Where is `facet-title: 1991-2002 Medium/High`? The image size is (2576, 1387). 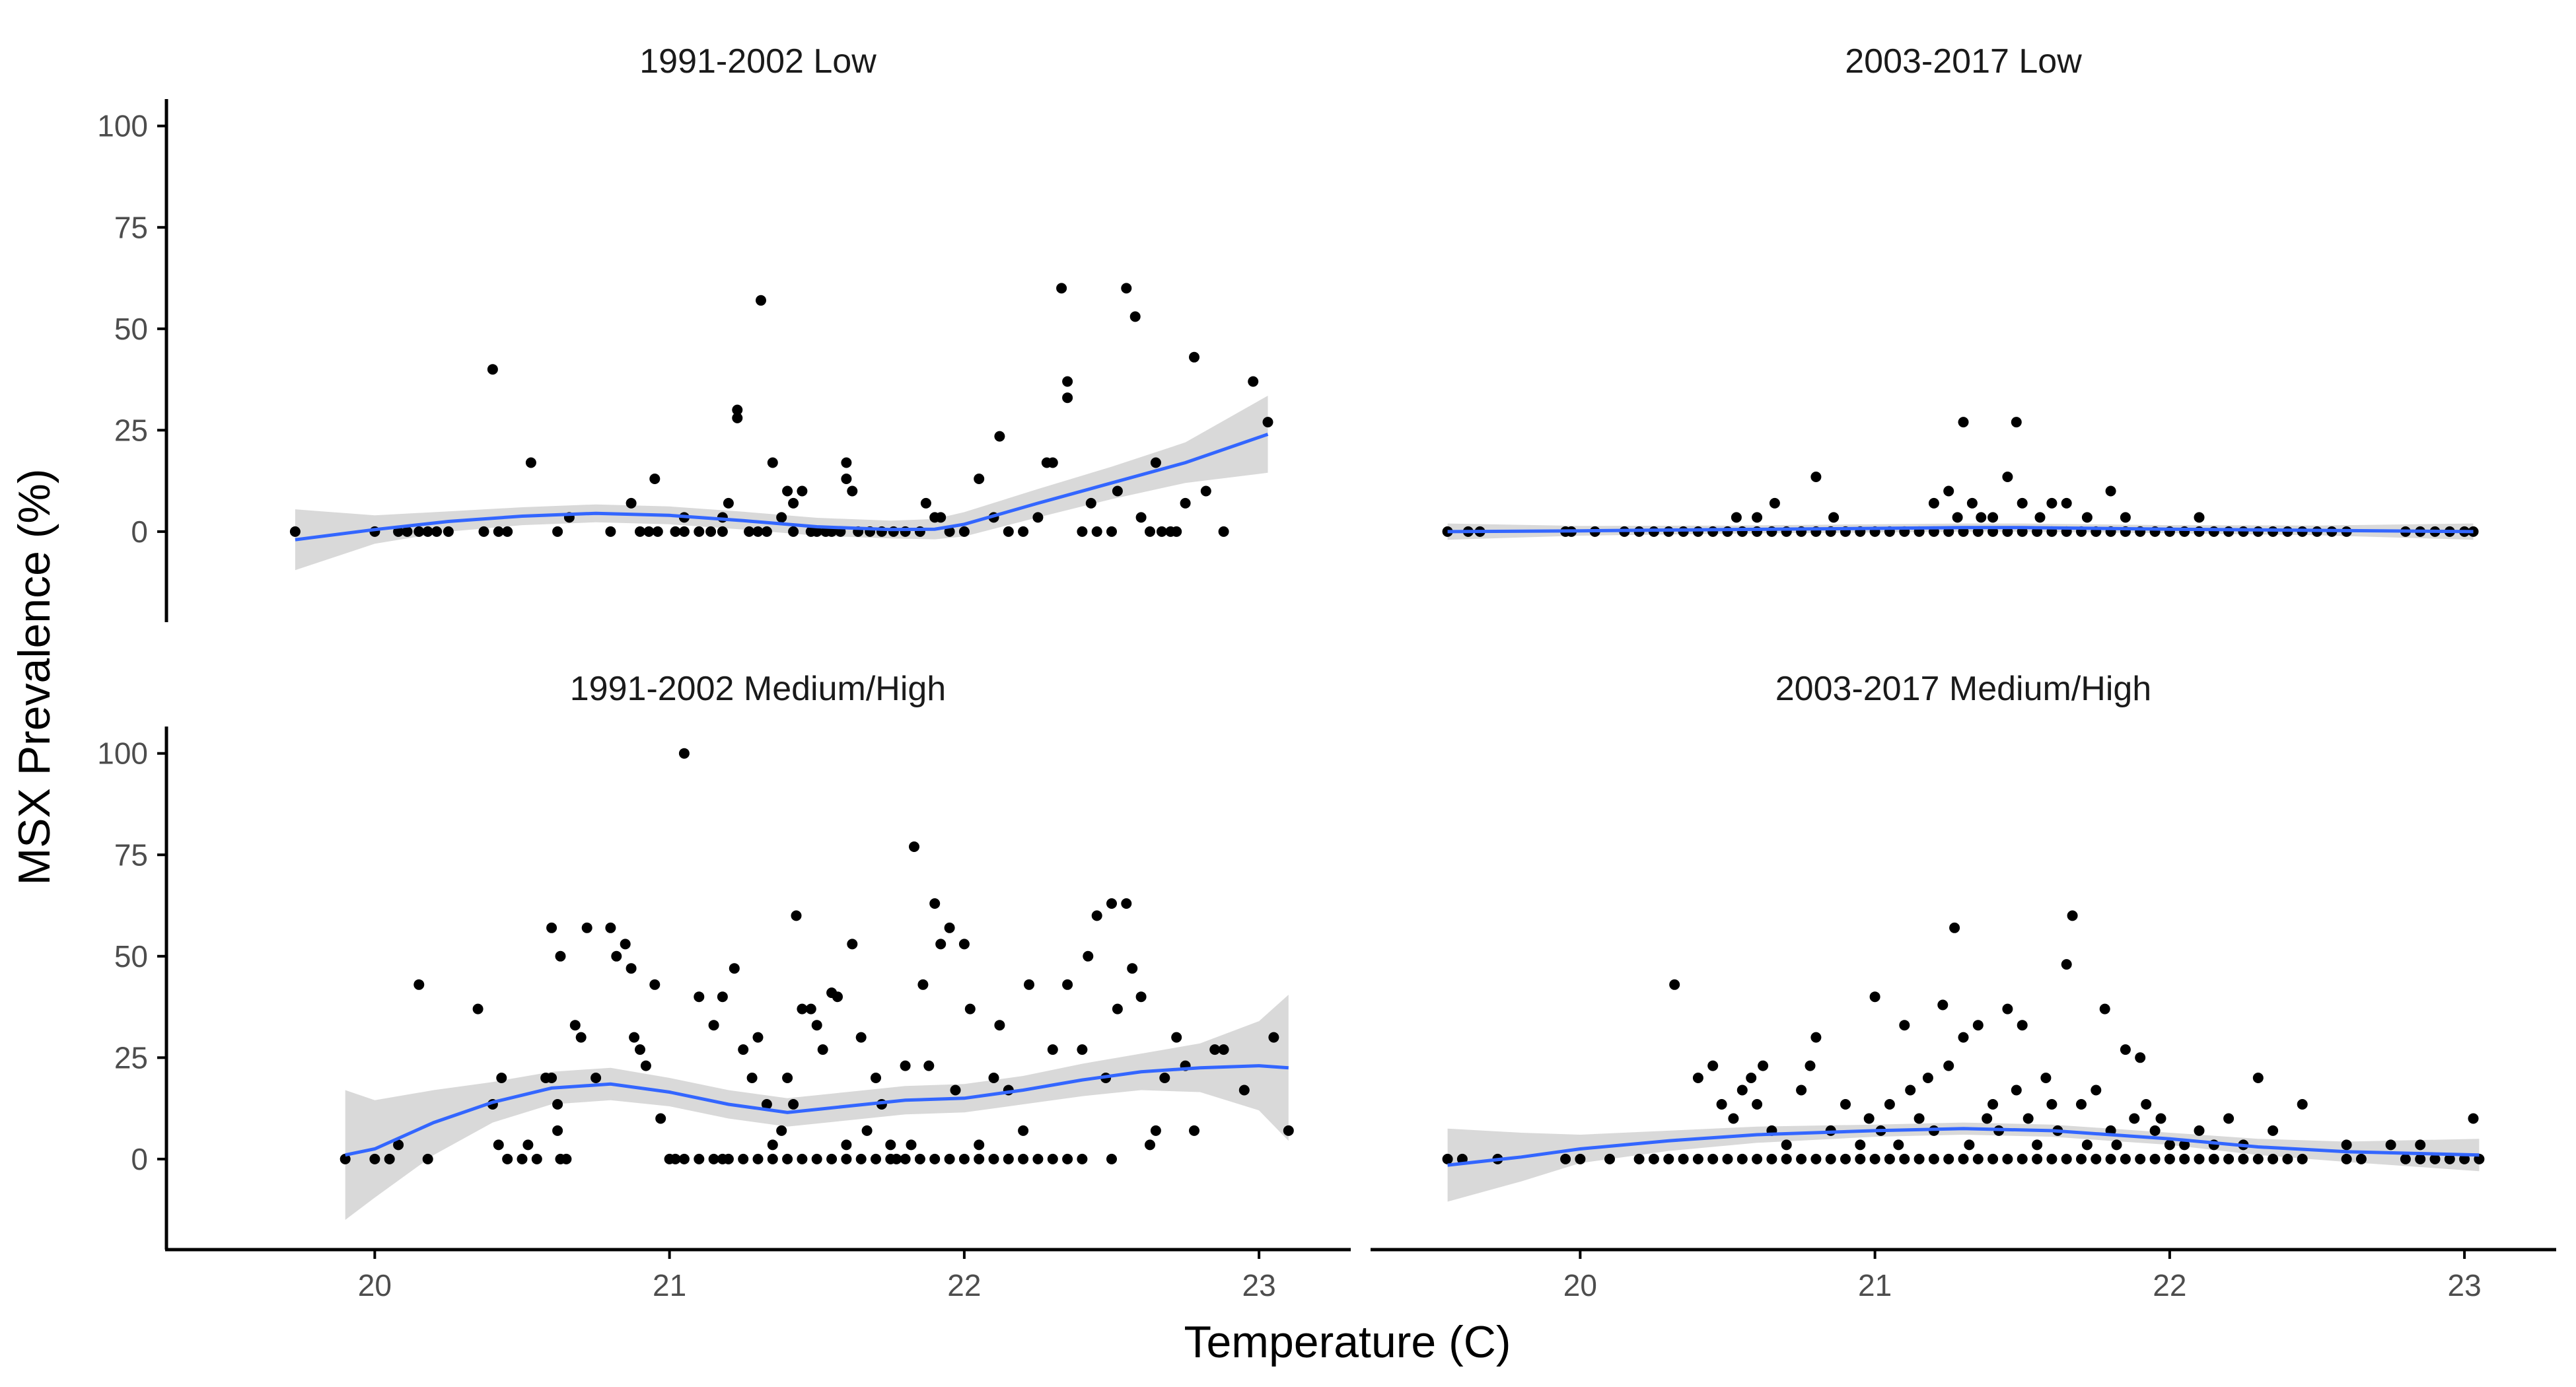 facet-title: 1991-2002 Medium/High is located at coordinates (758, 689).